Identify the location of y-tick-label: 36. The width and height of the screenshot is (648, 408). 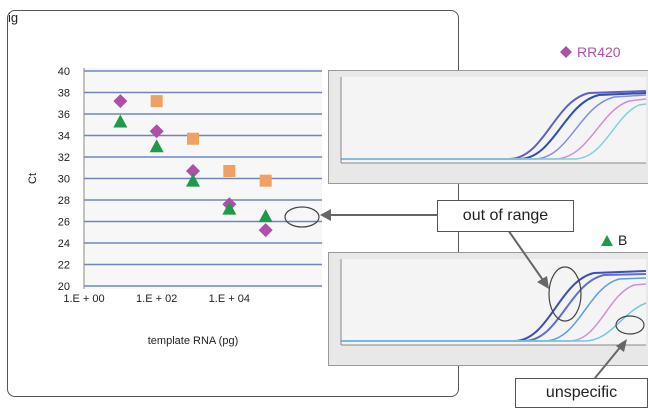
(64, 115).